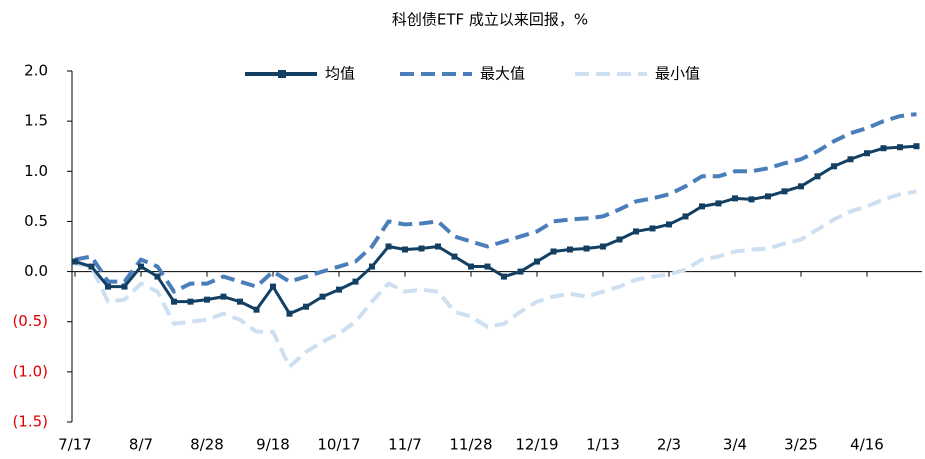  I want to click on x-tick-label: 8/28, so click(207, 445).